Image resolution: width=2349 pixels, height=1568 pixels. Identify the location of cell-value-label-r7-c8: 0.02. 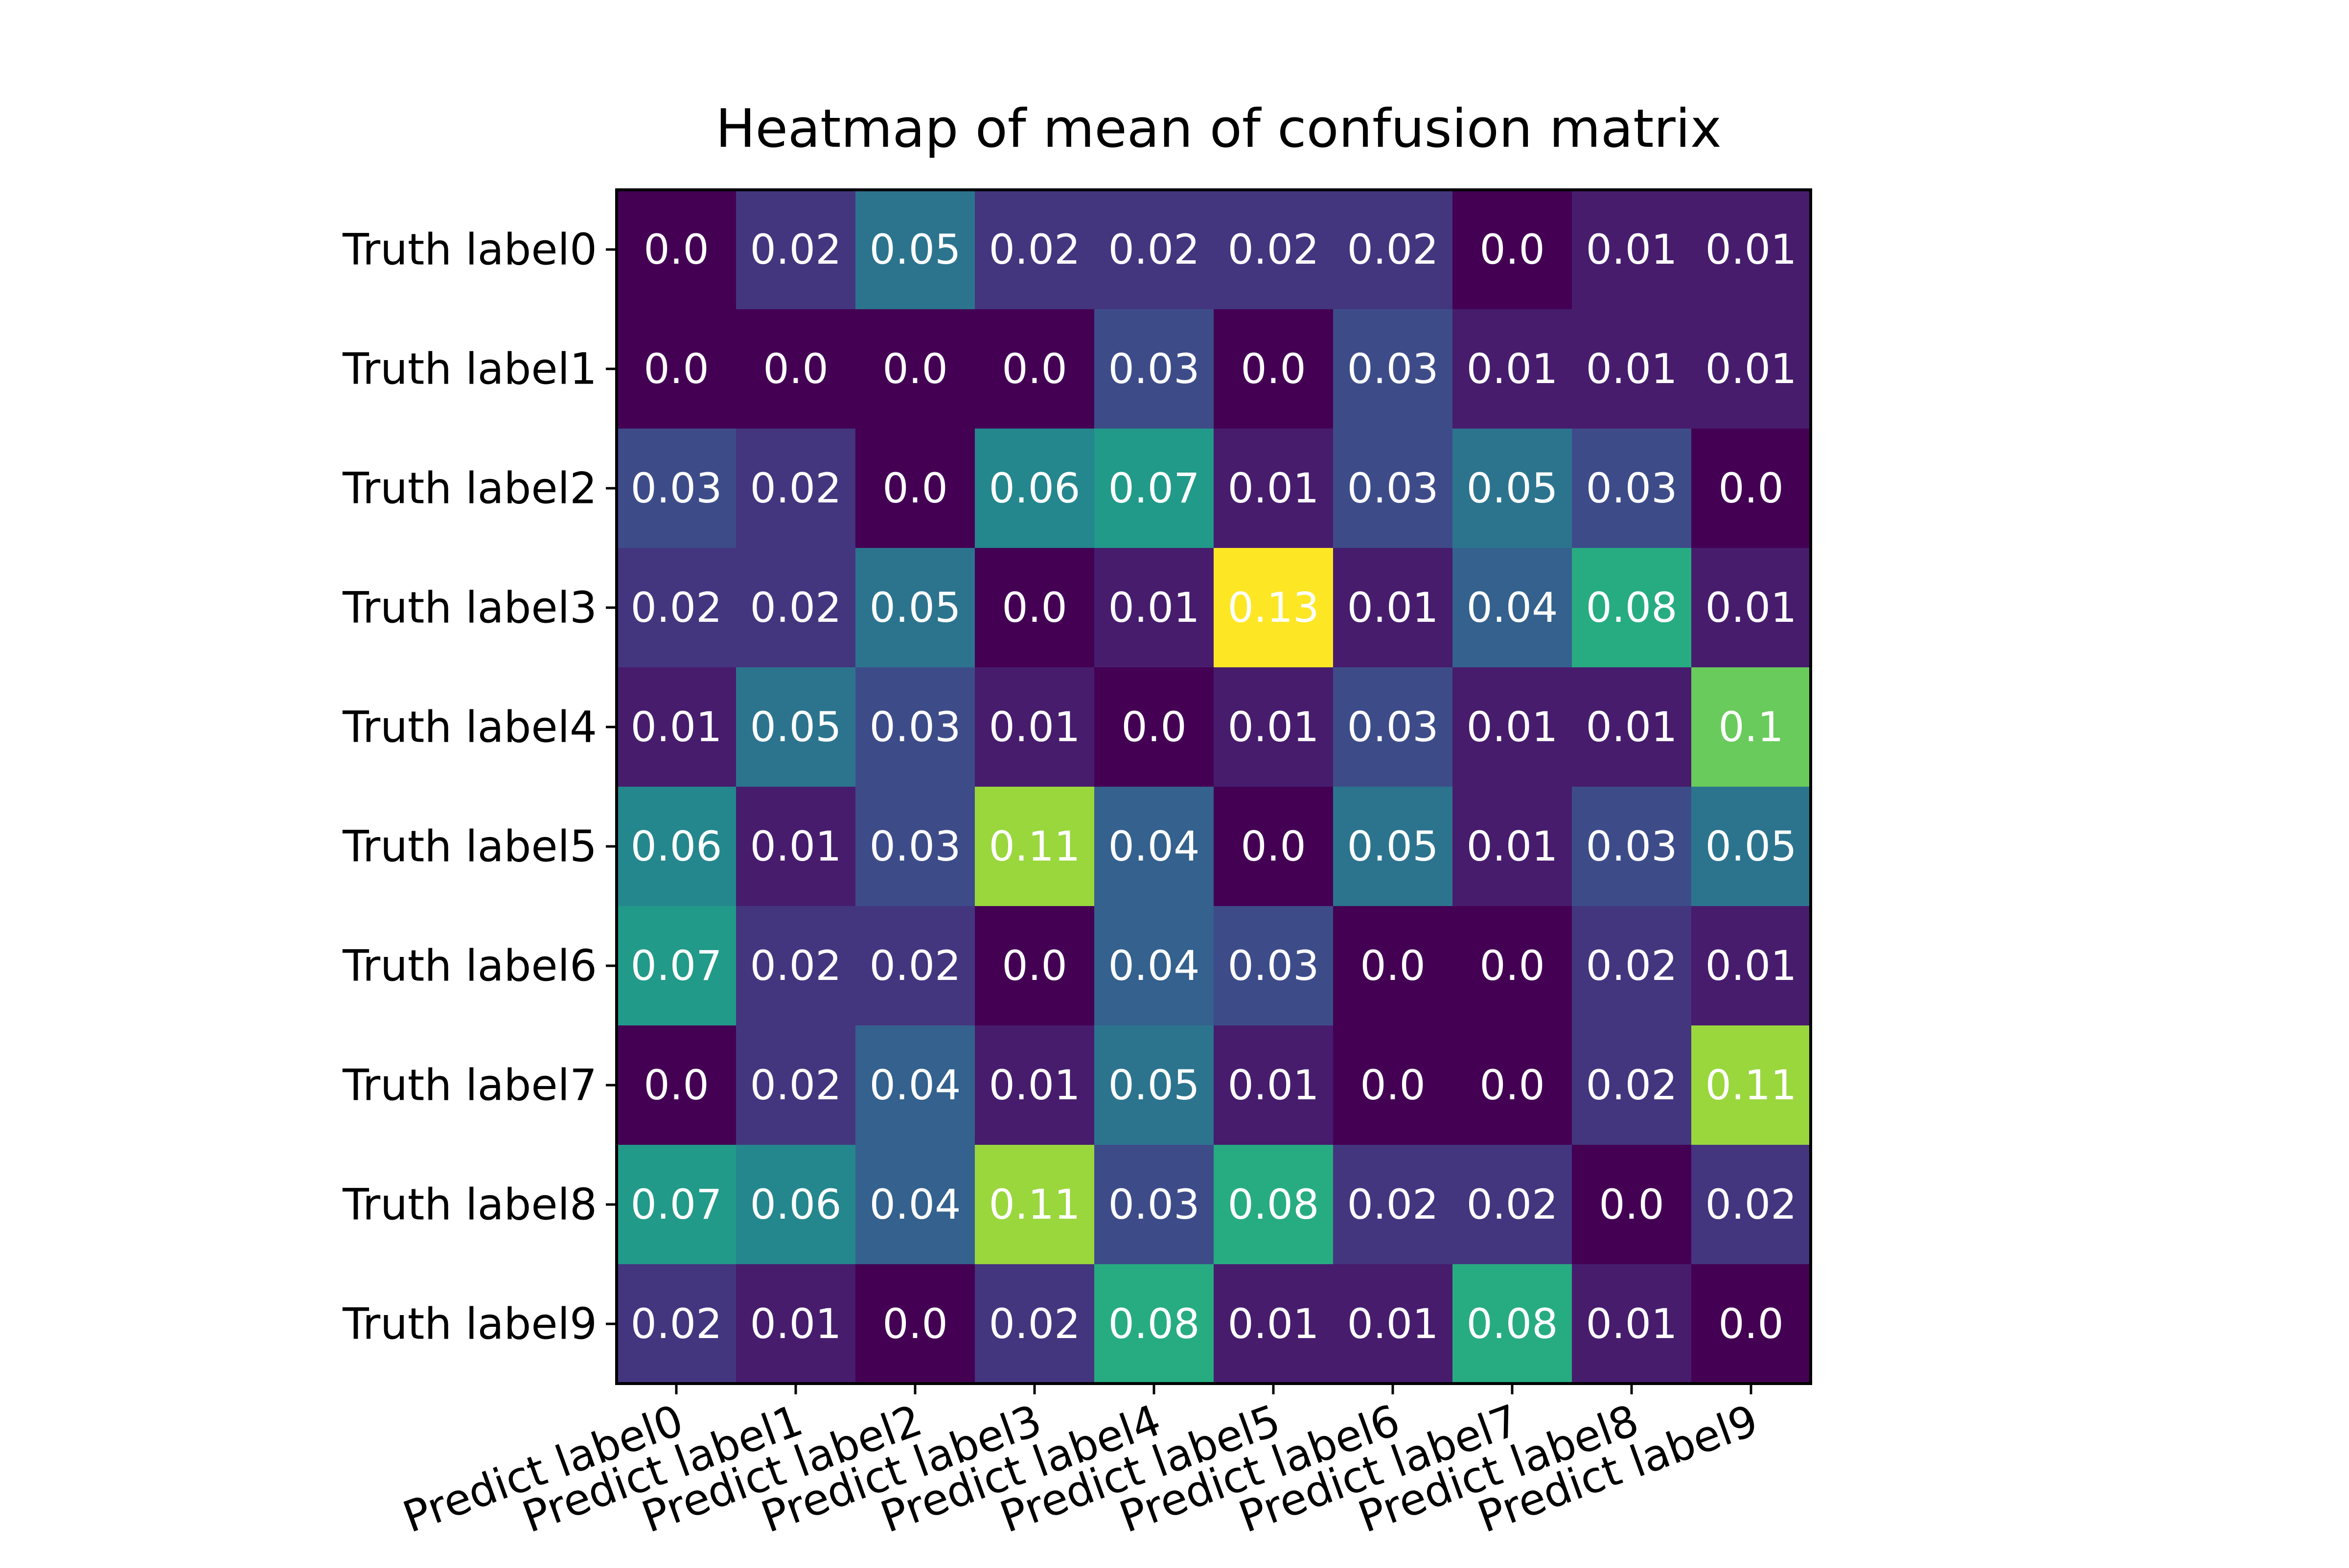
(1631, 1085).